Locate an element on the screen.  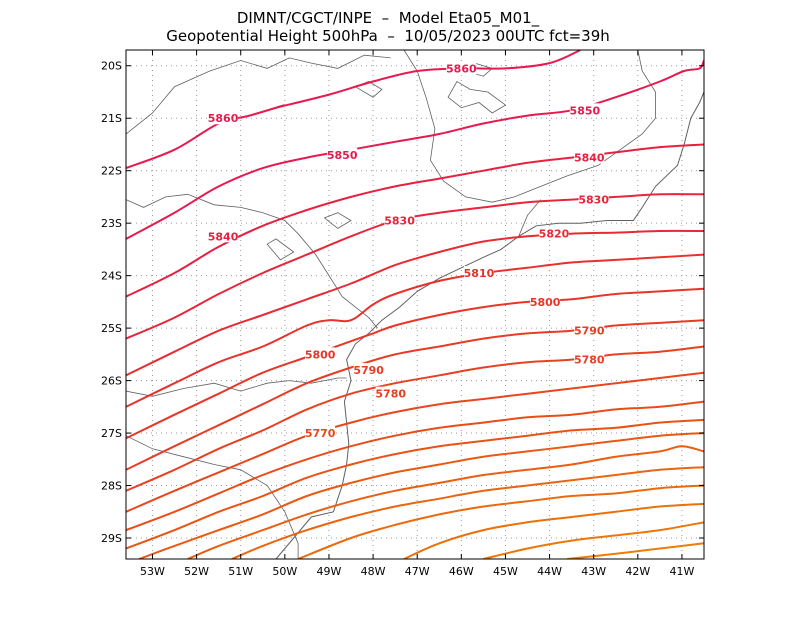
lon-tick-label: 45W is located at coordinates (505, 571).